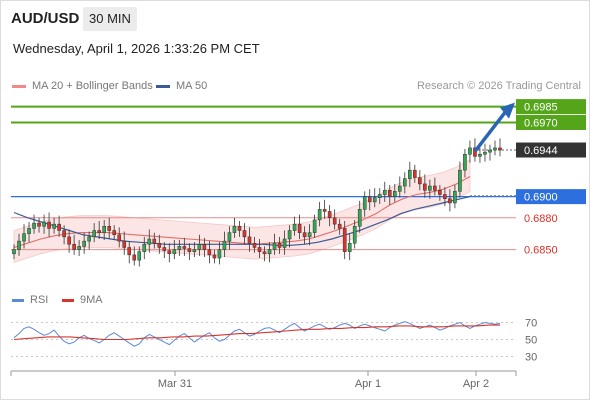 The height and width of the screenshot is (400, 590). What do you see at coordinates (110, 19) in the screenshot?
I see `timeframe-badge: 30 MIN` at bounding box center [110, 19].